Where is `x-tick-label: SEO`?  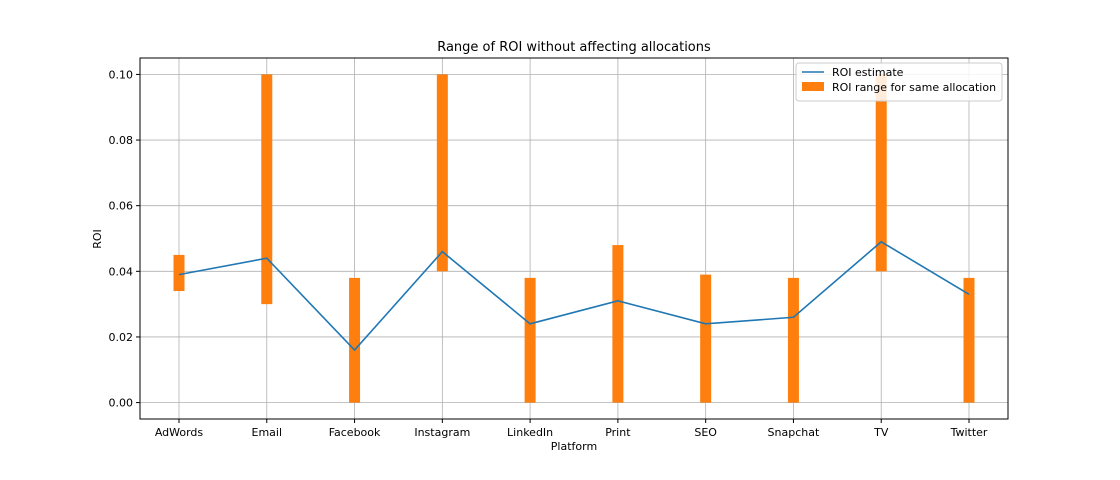 x-tick-label: SEO is located at coordinates (705, 432).